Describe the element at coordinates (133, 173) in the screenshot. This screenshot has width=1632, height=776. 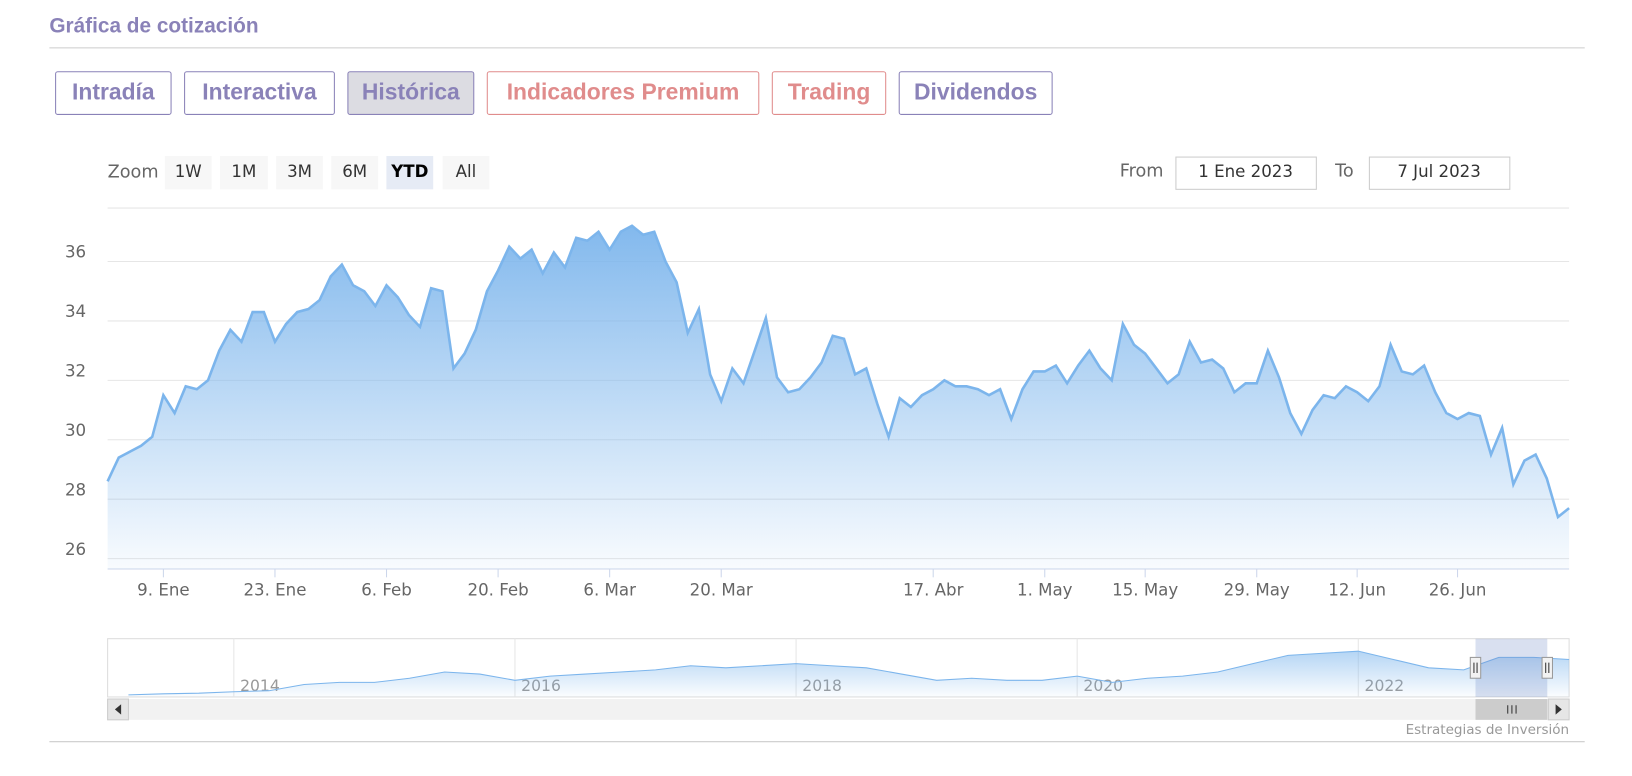
I see `zoom-label: Zoom` at that location.